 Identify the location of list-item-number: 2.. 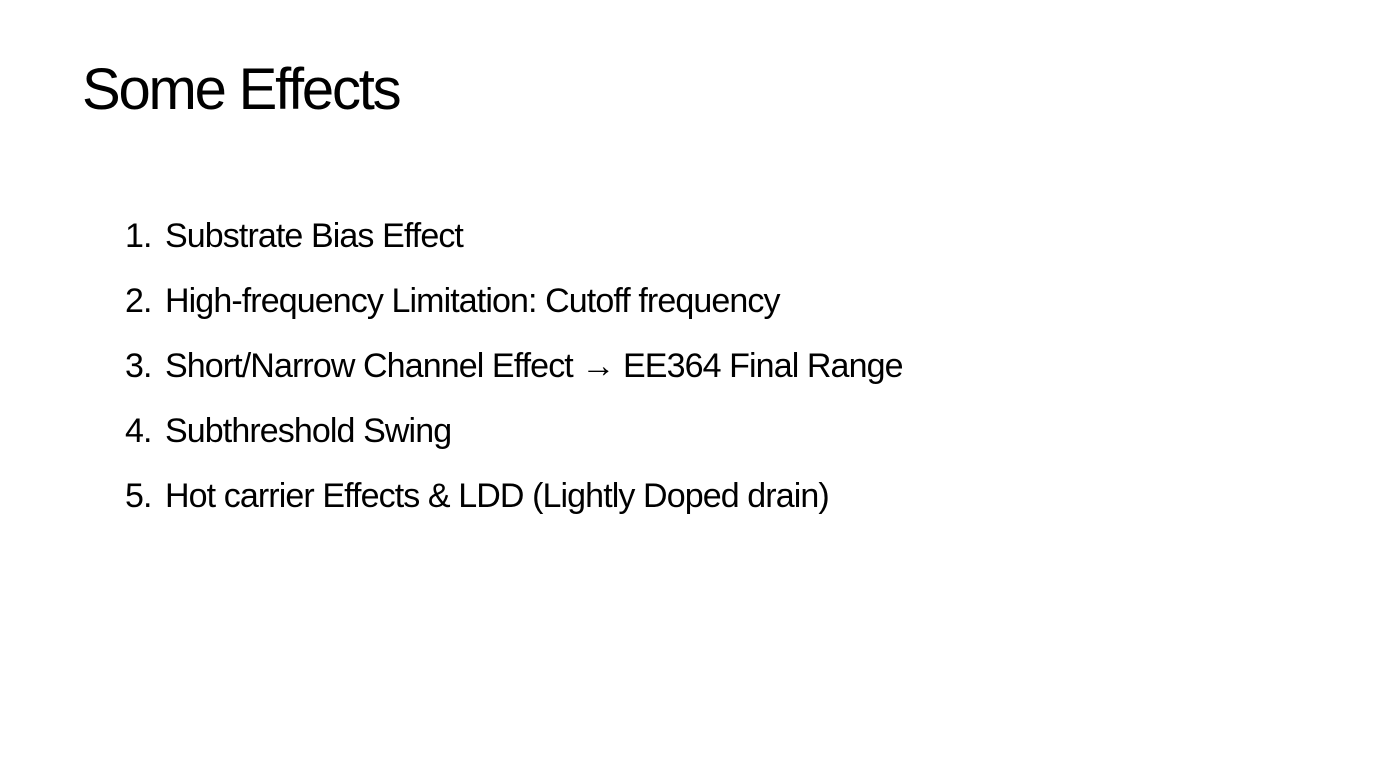
(138, 301).